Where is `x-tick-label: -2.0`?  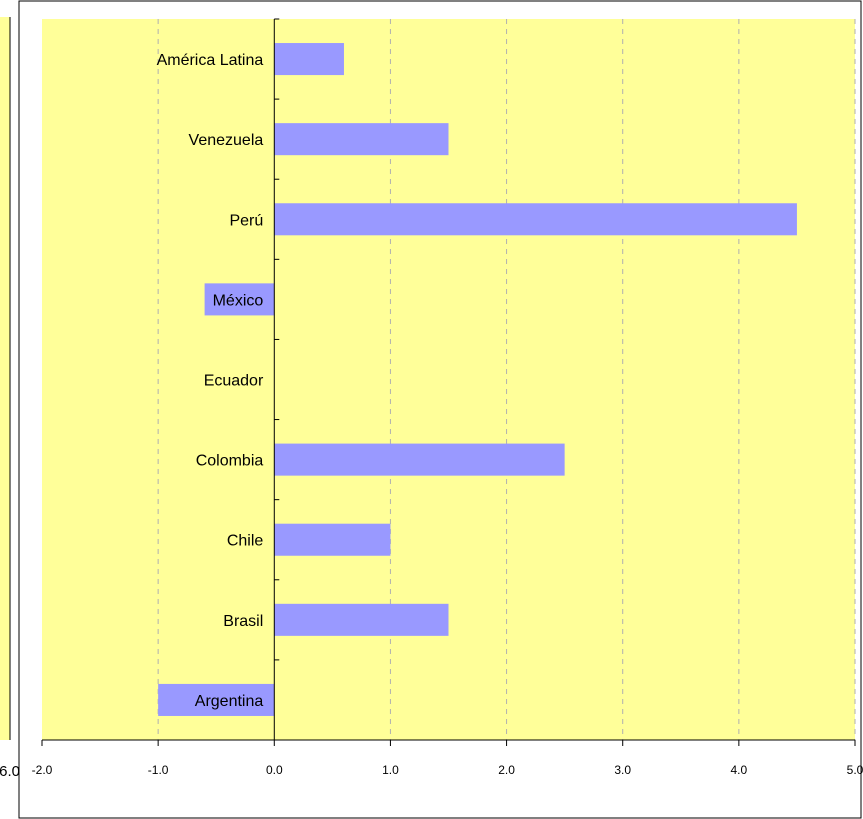
x-tick-label: -2.0 is located at coordinates (42, 770).